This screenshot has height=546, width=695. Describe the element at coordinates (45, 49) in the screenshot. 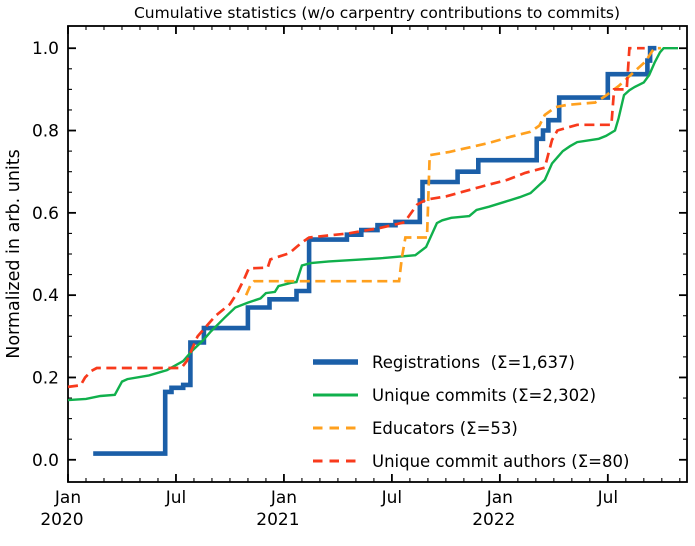

I see `y-tick-label: 1.0` at that location.